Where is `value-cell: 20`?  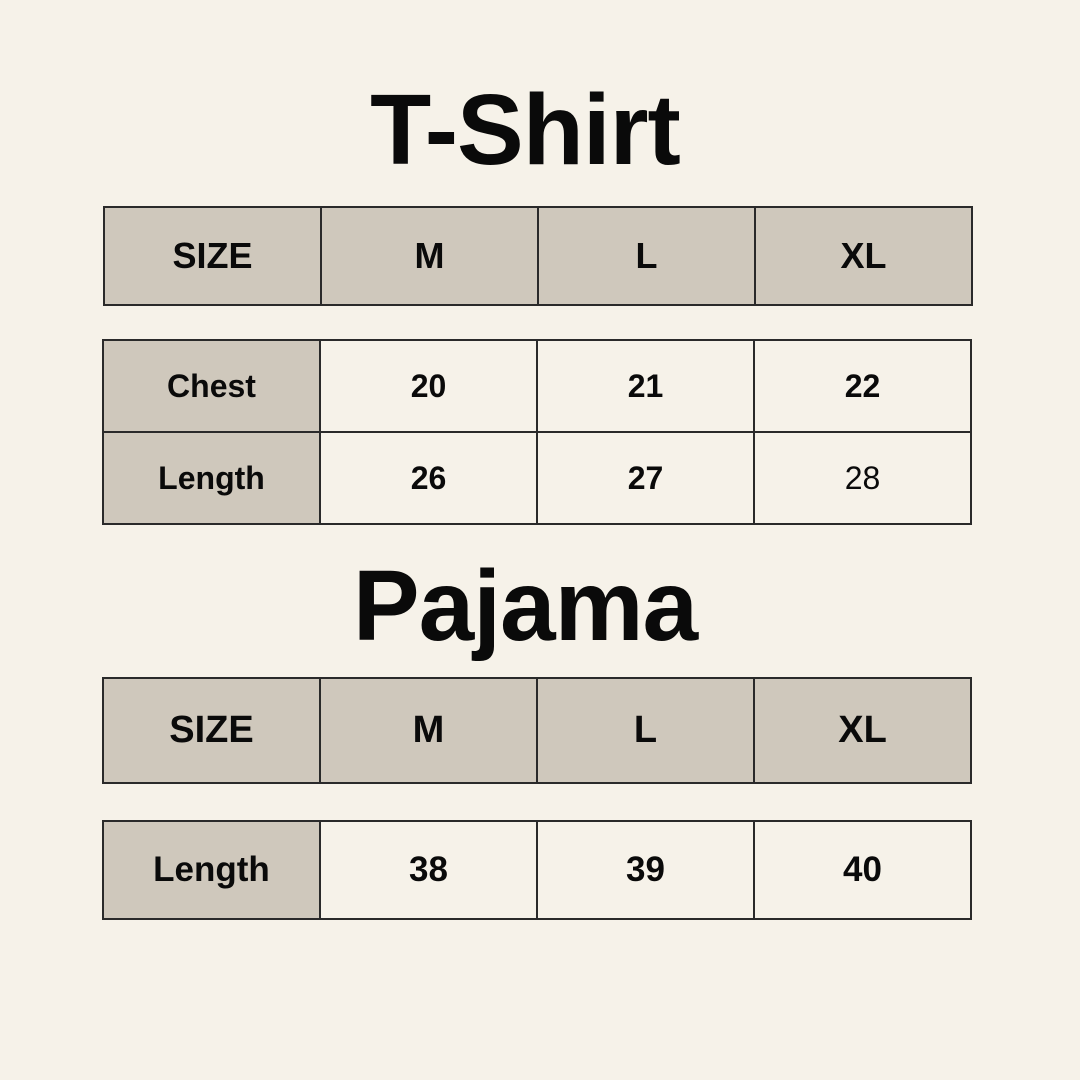
value-cell: 20 is located at coordinates (428, 386).